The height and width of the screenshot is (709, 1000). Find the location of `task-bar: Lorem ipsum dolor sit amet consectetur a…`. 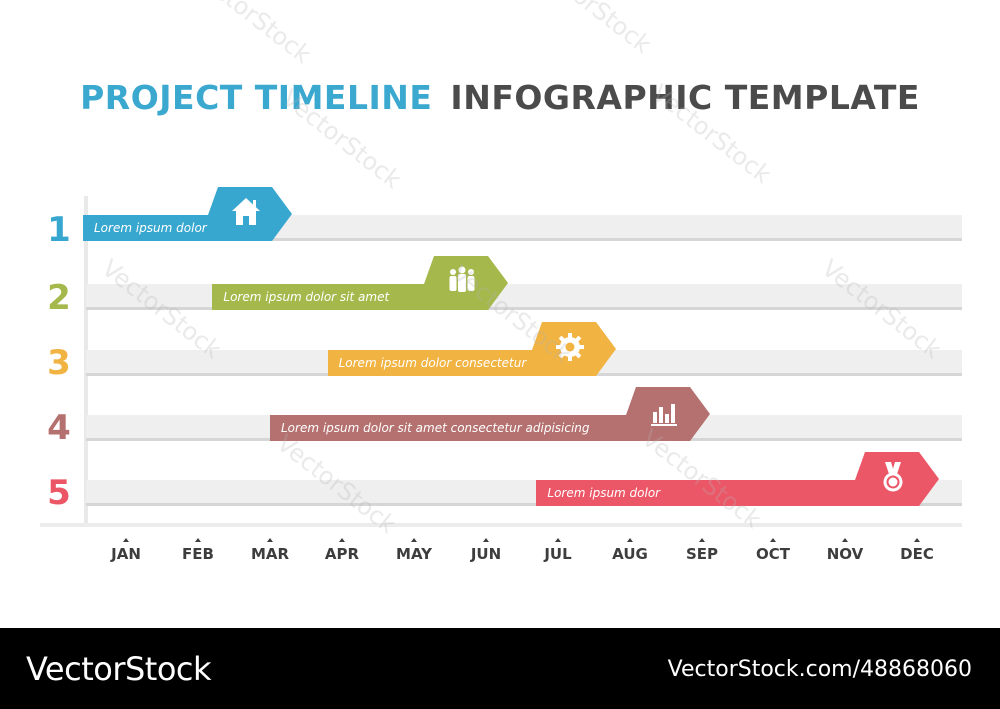

task-bar: Lorem ipsum dolor sit amet consectetur a… is located at coordinates (490, 414).